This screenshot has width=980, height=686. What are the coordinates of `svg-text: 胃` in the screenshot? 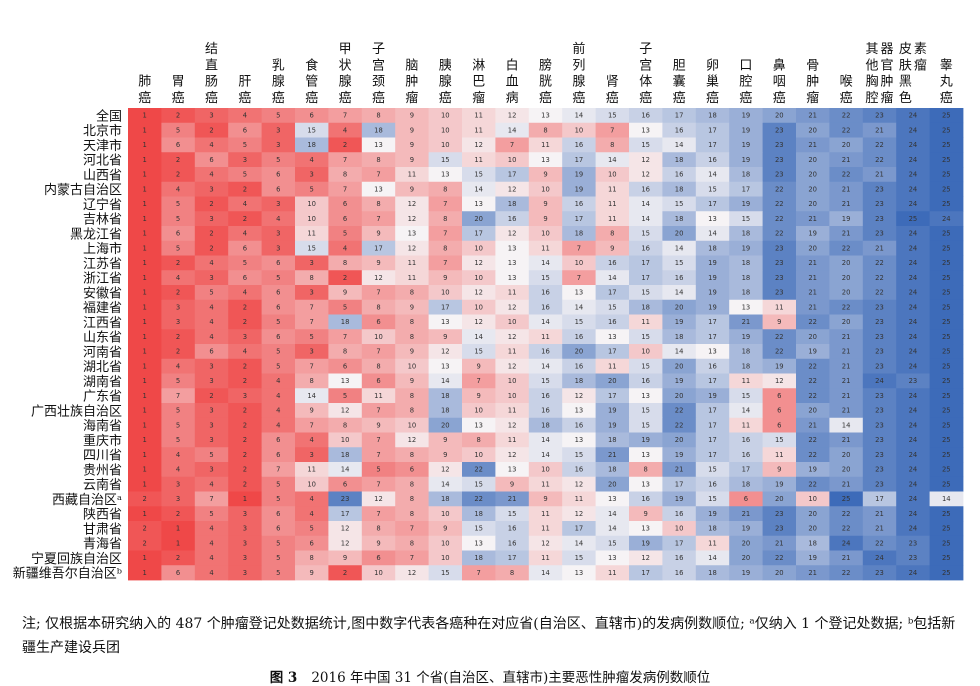 It's located at (178, 82).